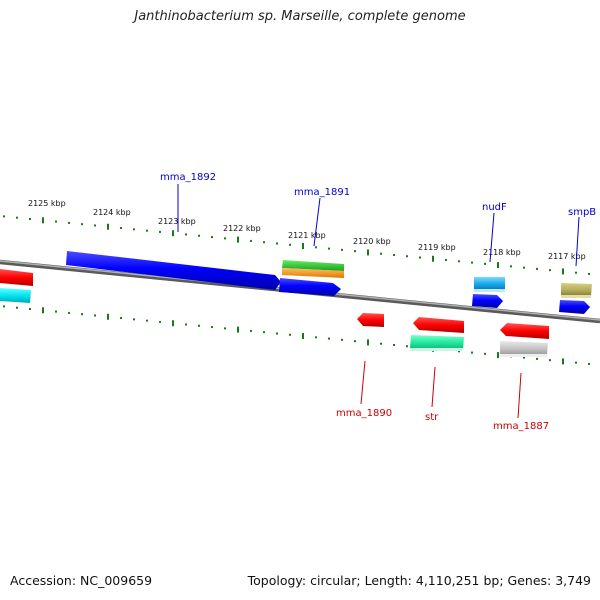  I want to click on gene-left-cyan, so click(15, 295).